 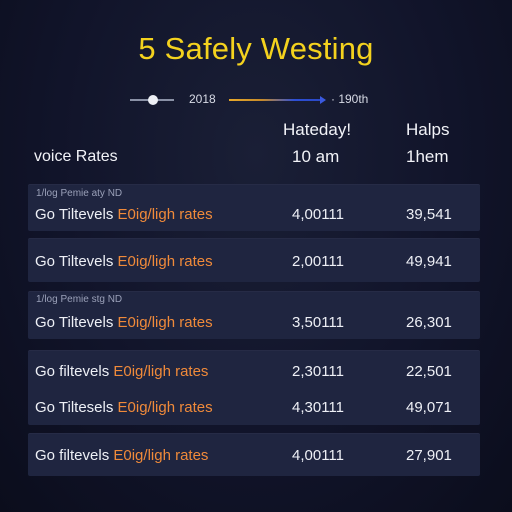 I want to click on column-header-1-sub: 10 am, so click(x=316, y=156).